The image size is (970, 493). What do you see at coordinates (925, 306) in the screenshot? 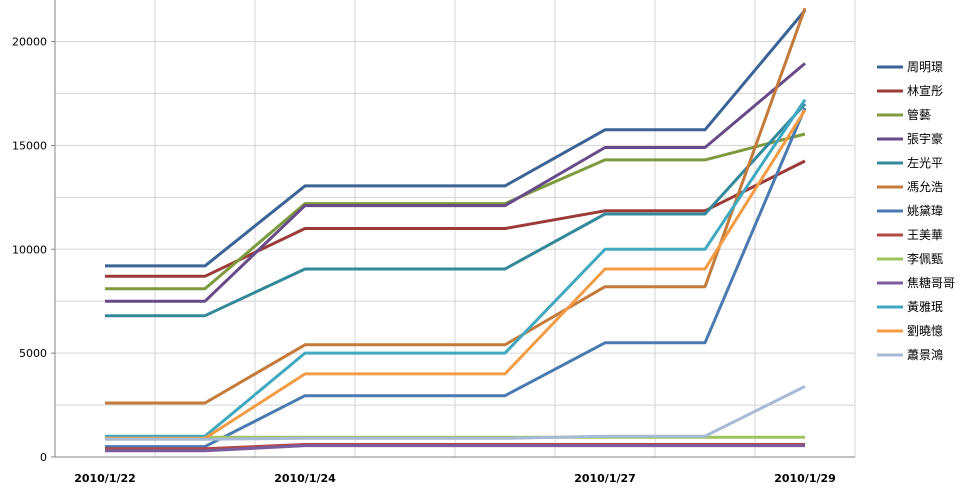
I see `legend-label: 黃雅珉` at bounding box center [925, 306].